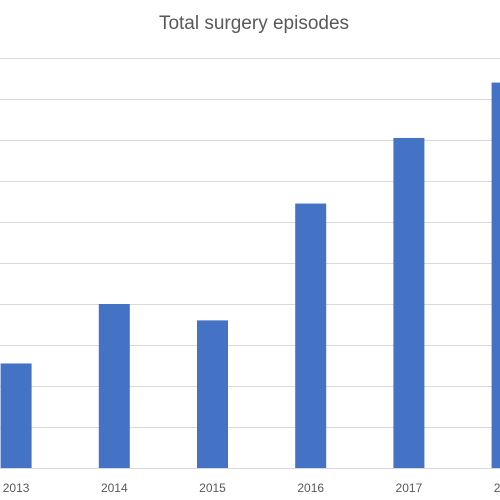 Image resolution: width=500 pixels, height=500 pixels. Describe the element at coordinates (495, 275) in the screenshot. I see `bar-2018` at that location.